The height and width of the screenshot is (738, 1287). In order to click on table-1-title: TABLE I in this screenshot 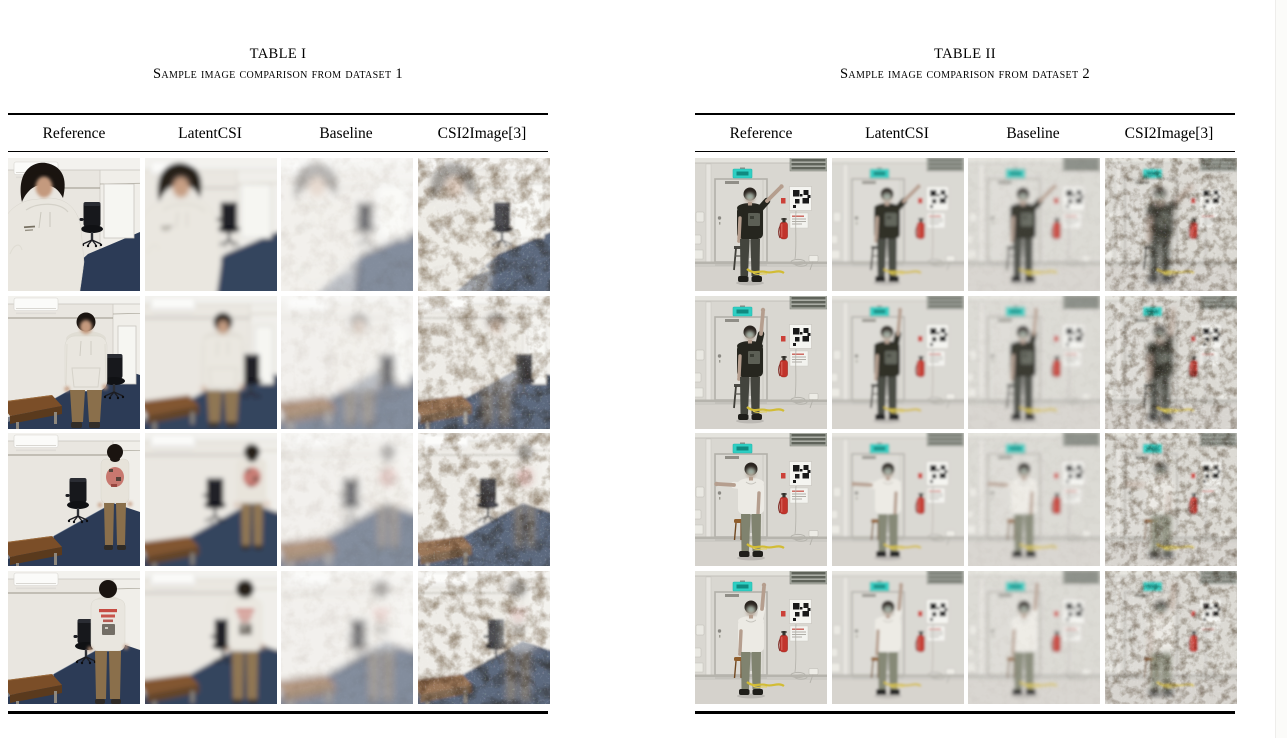, I will do `click(278, 54)`.